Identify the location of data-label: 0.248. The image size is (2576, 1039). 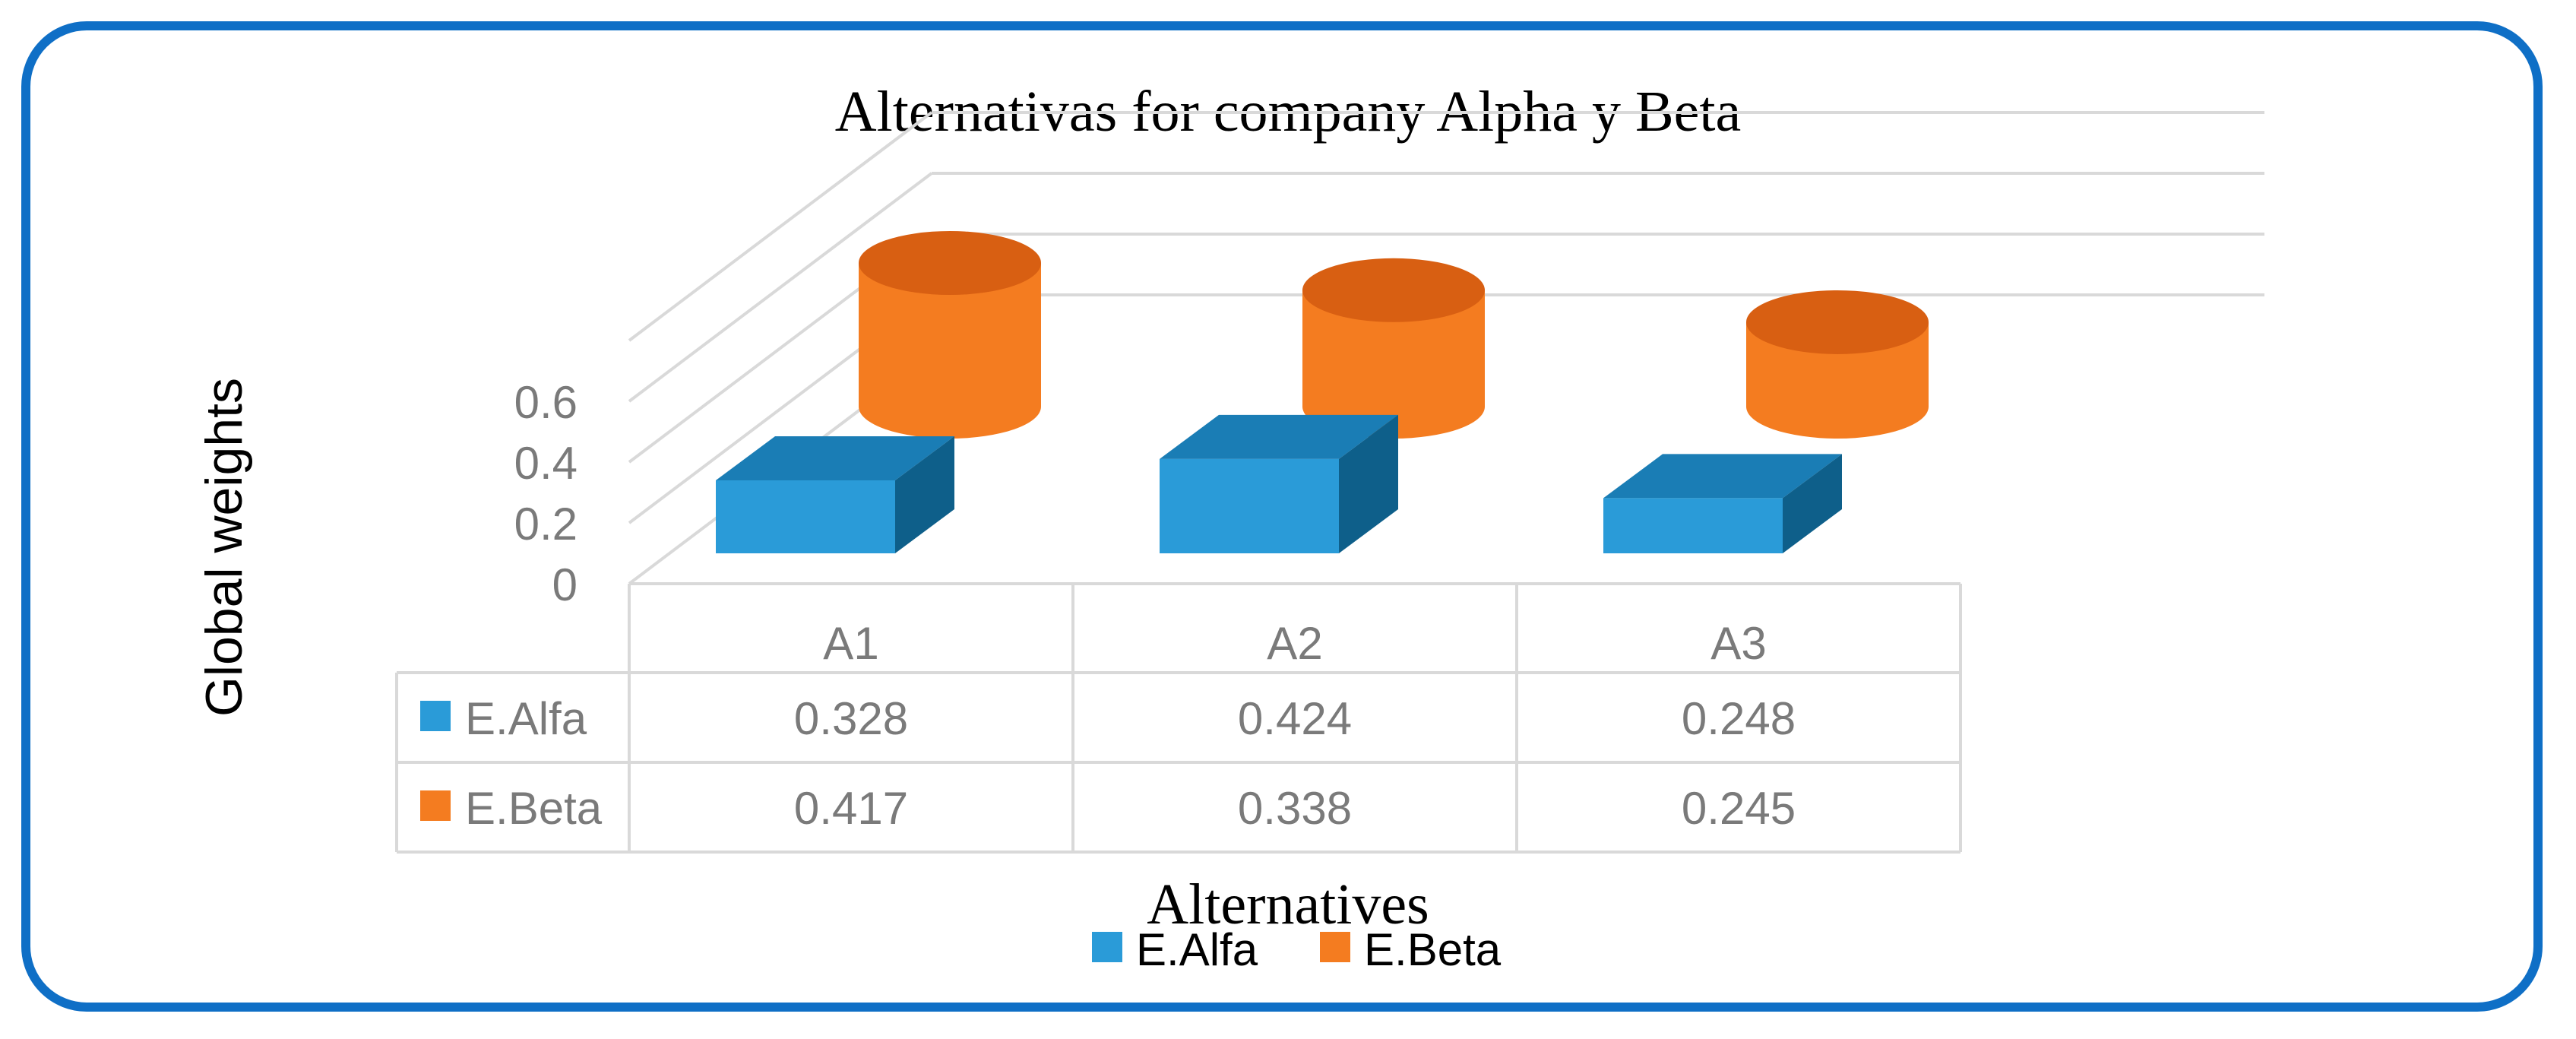
(1739, 718).